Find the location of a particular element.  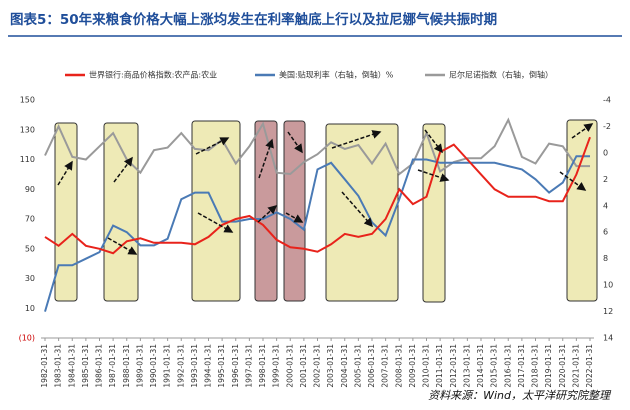

y2-tick-label: 14 is located at coordinates (608, 338).